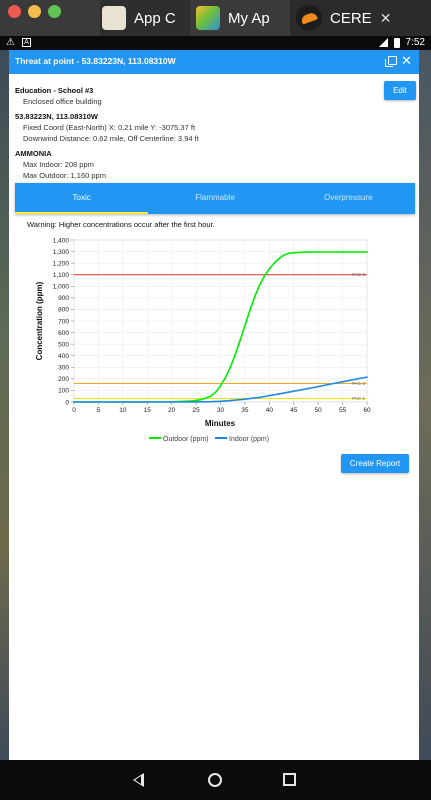 Image resolution: width=431 pixels, height=800 pixels. Describe the element at coordinates (415, 42) in the screenshot. I see `status-time: 7:52` at that location.